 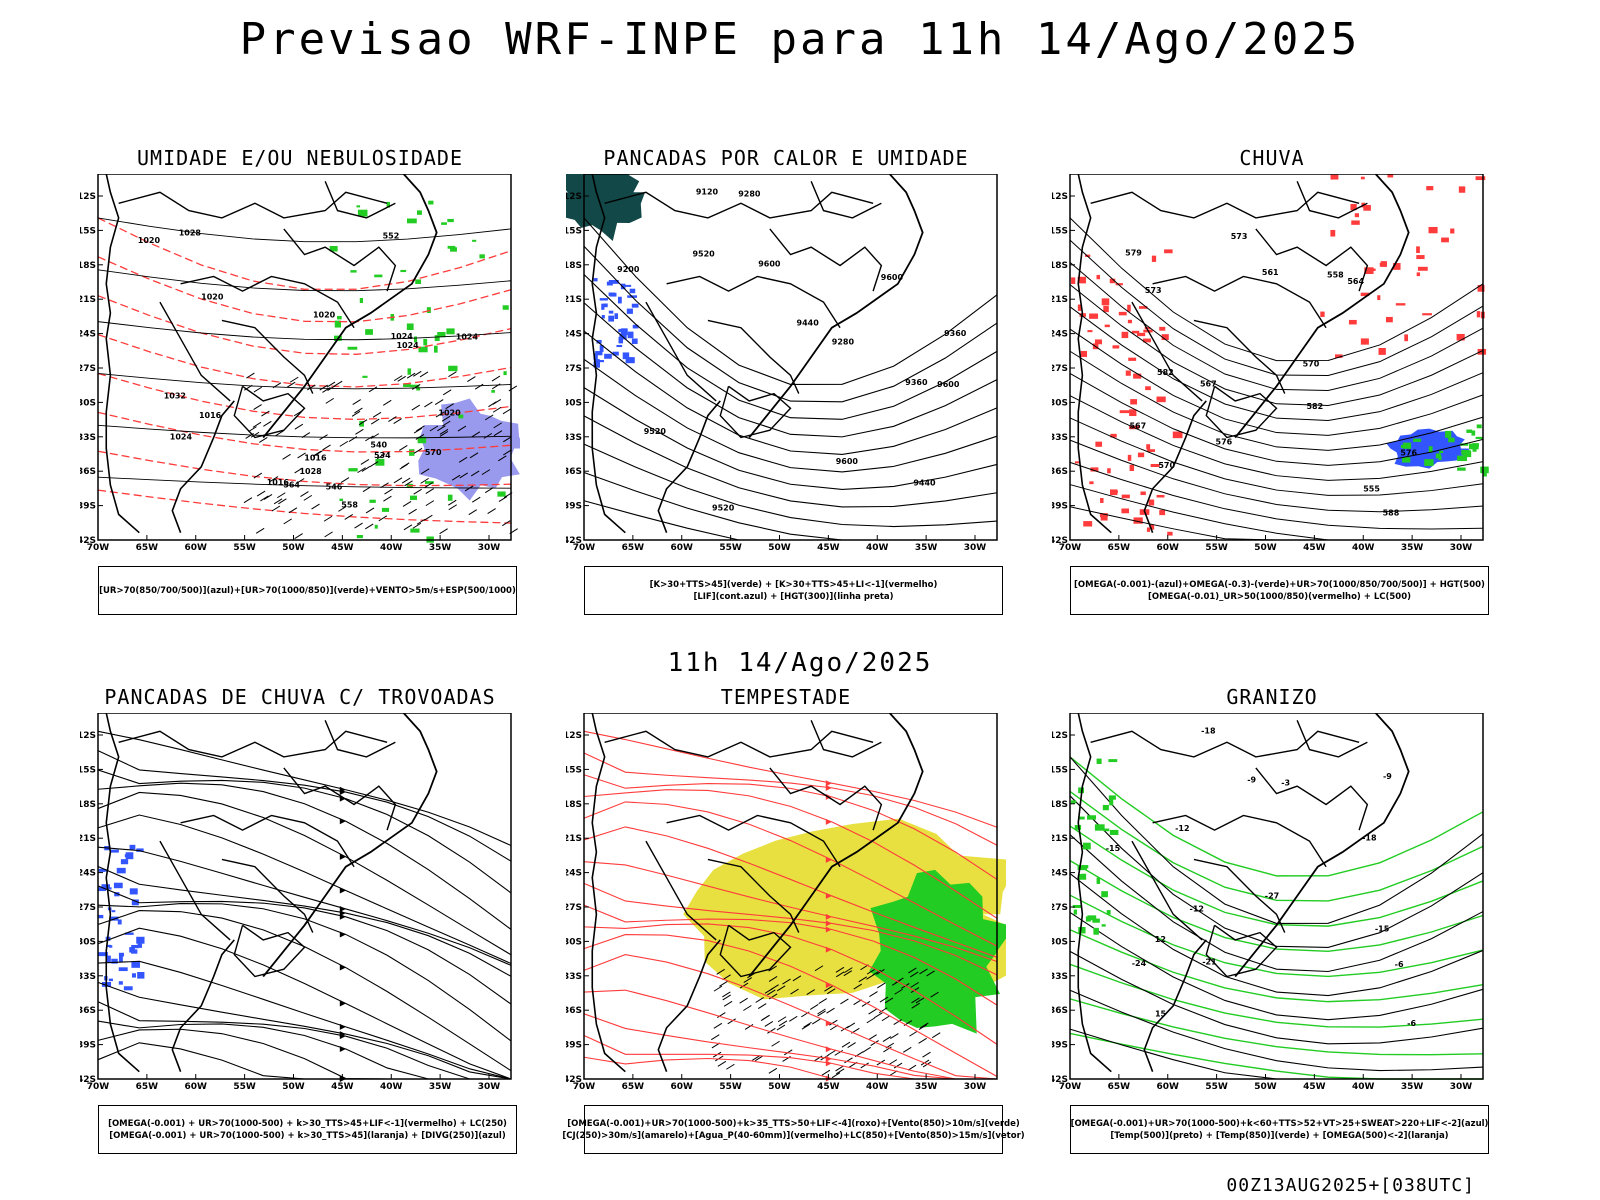 What do you see at coordinates (1272, 158) in the screenshot?
I see `panel-title: CHUVA` at bounding box center [1272, 158].